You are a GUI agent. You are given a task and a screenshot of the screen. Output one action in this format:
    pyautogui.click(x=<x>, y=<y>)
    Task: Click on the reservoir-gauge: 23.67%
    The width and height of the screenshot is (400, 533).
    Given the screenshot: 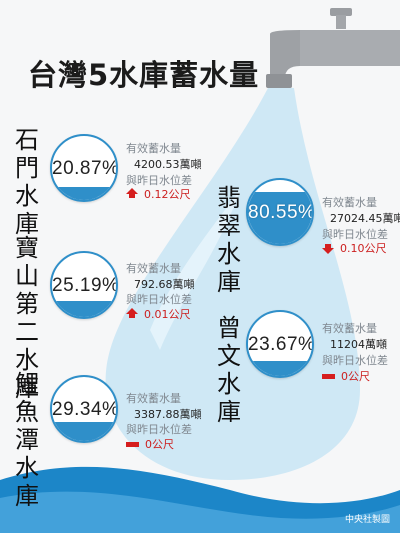 What is the action you would take?
    pyautogui.click(x=280, y=344)
    